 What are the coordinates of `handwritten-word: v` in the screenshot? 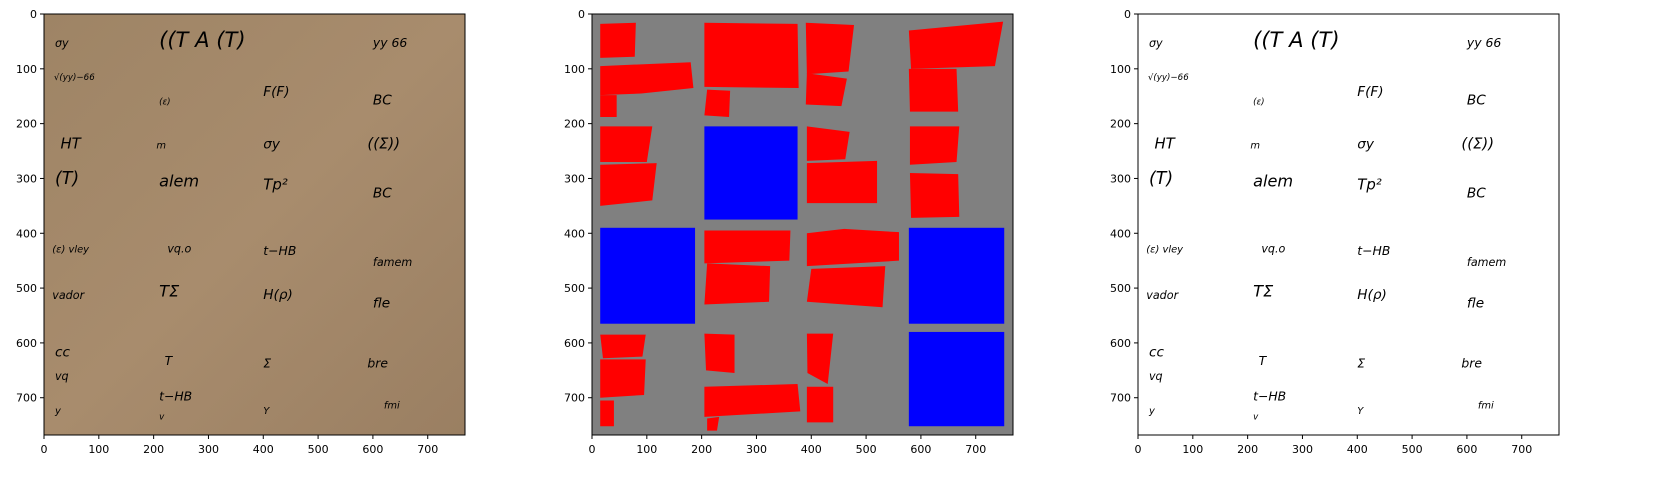 It's located at (1256, 418).